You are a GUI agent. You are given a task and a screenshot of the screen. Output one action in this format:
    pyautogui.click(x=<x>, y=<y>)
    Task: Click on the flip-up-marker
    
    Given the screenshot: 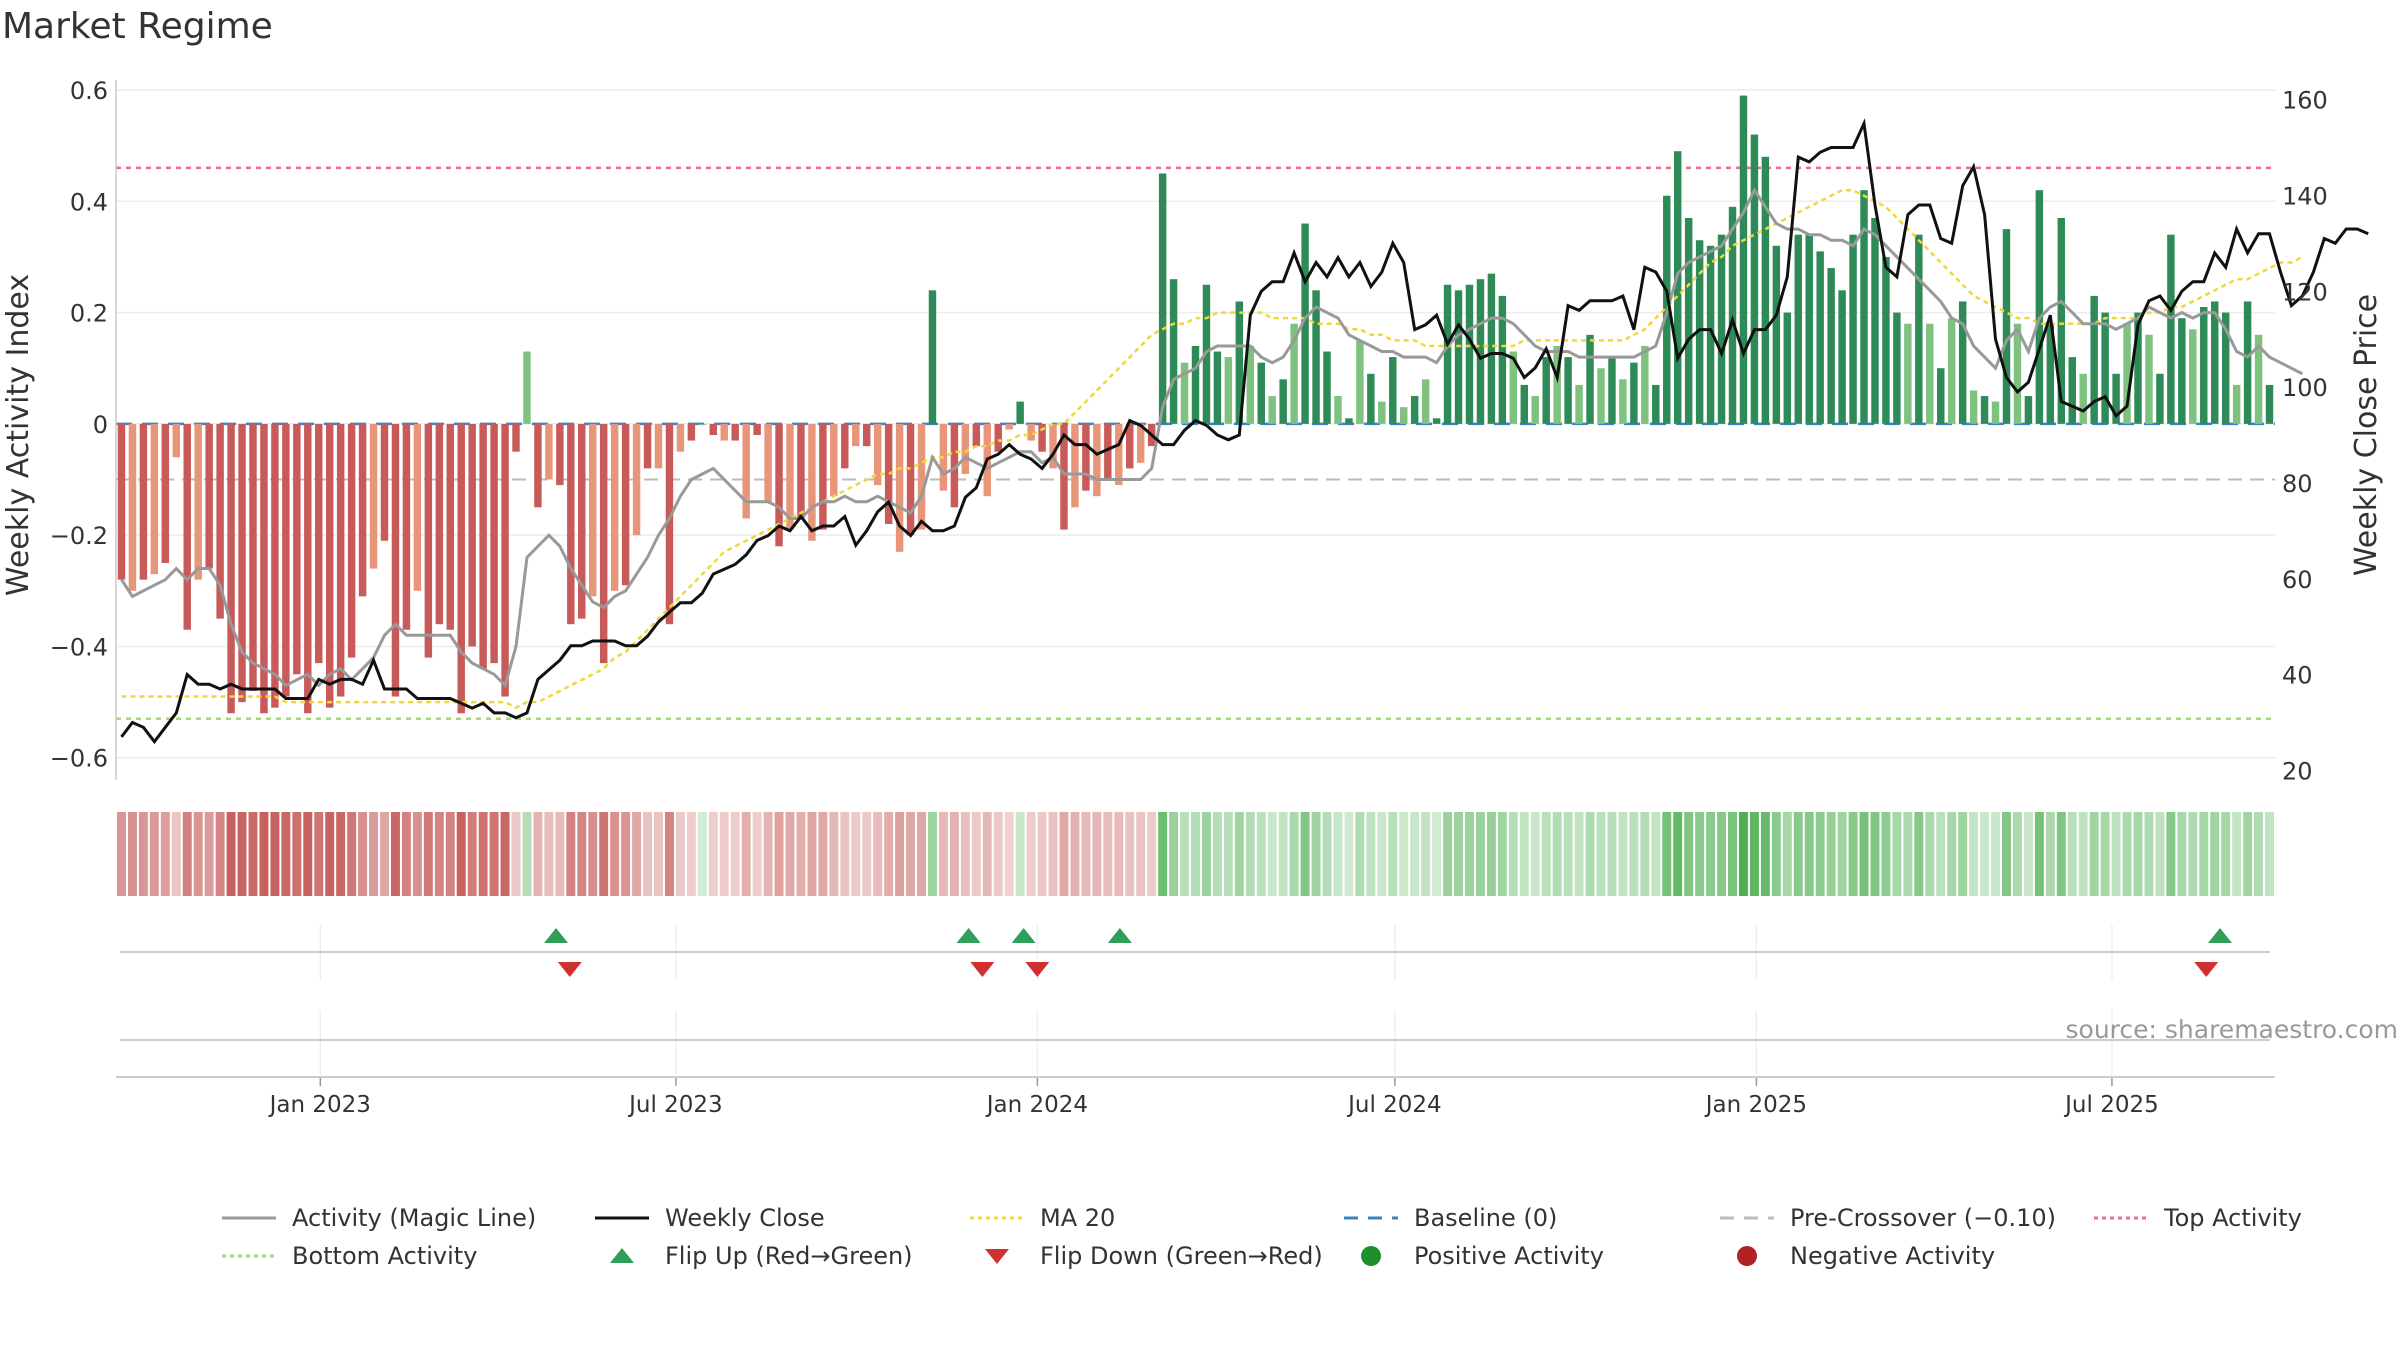 What is the action you would take?
    pyautogui.click(x=1023, y=935)
    